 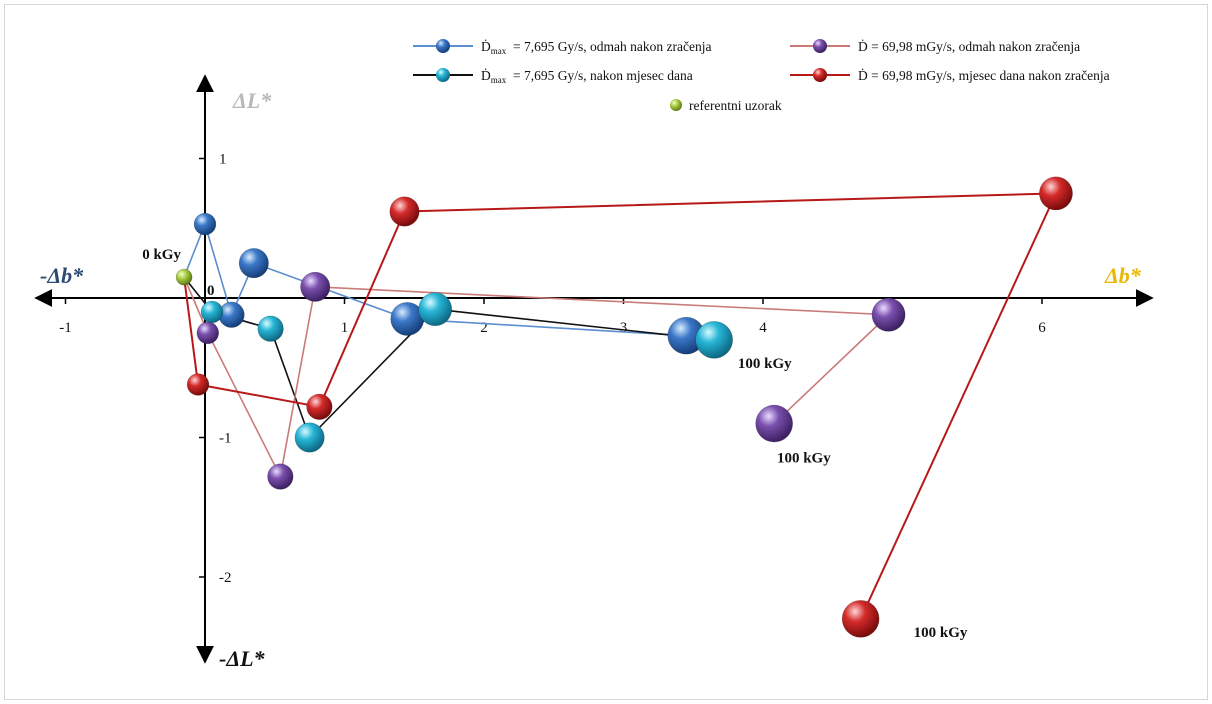 I want to click on dose-annotation: 0 kGy, so click(x=161, y=255).